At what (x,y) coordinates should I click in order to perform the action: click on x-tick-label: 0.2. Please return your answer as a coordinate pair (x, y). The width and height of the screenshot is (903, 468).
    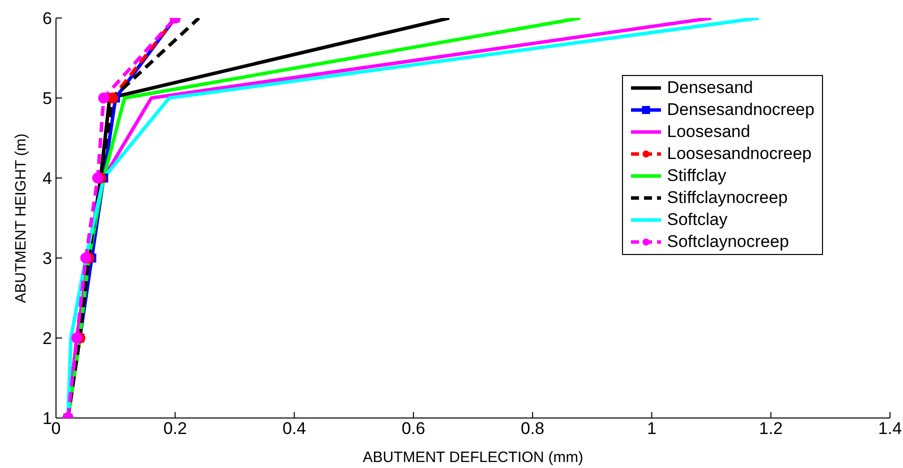
    Looking at the image, I should click on (175, 428).